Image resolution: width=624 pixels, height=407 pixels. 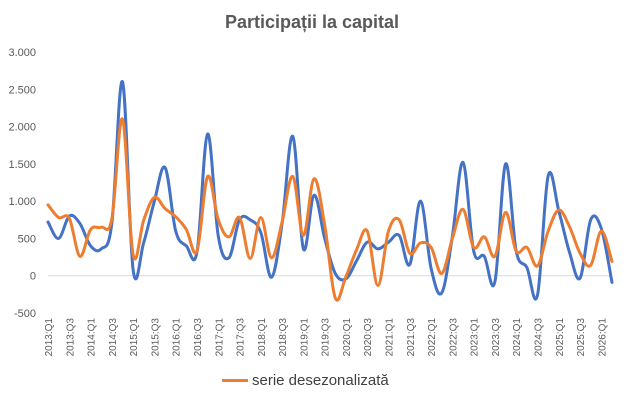 What do you see at coordinates (27, 239) in the screenshot?
I see `y-tick-label: 500` at bounding box center [27, 239].